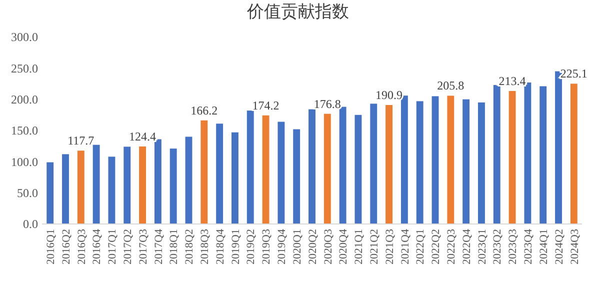 The height and width of the screenshot is (299, 596). What do you see at coordinates (24, 161) in the screenshot?
I see `y-tick-label: 100.0` at bounding box center [24, 161].